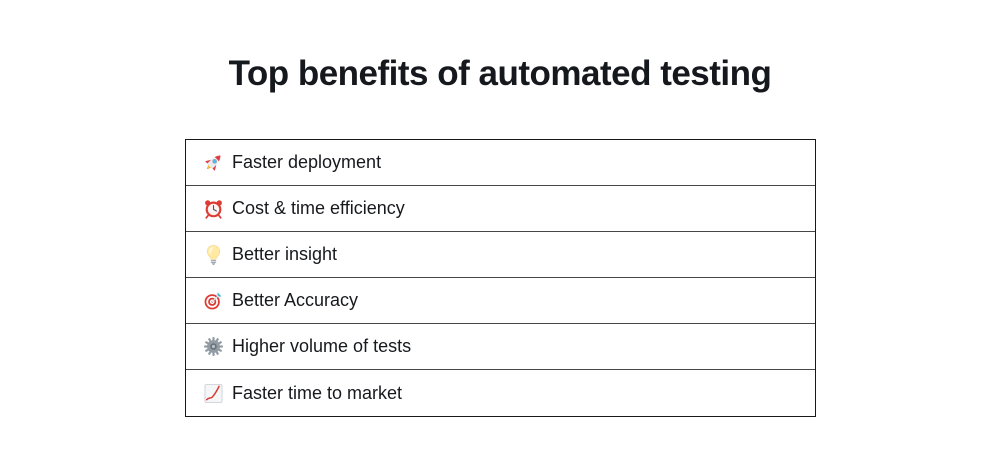  Describe the element at coordinates (500, 301) in the screenshot. I see `table-row: Better Accuracy` at that location.